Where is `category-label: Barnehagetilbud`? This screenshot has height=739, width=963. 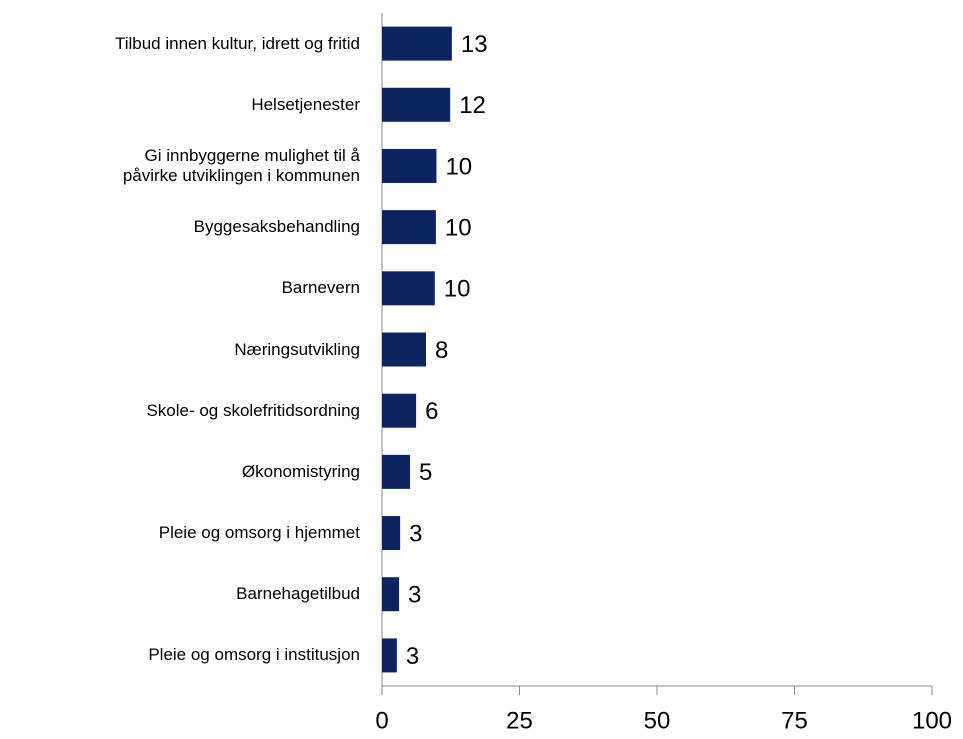
category-label: Barnehagetilbud is located at coordinates (298, 594).